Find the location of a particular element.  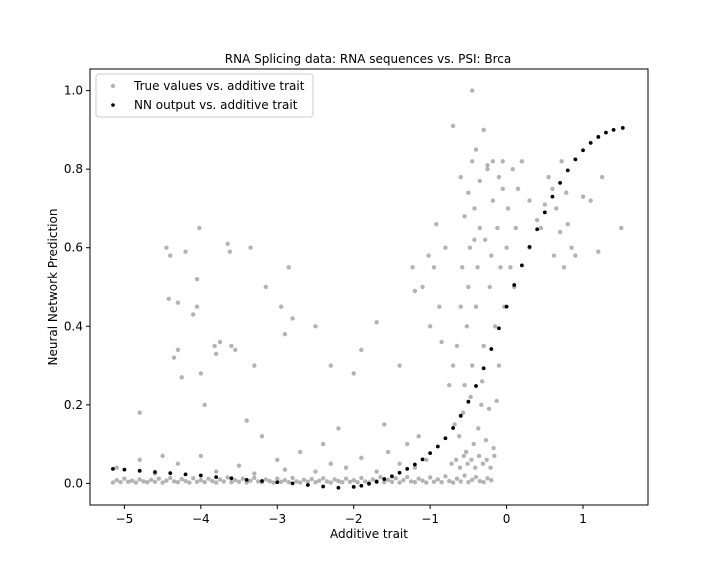

legend-label-true-values: True values vs. additive trait is located at coordinates (219, 86).